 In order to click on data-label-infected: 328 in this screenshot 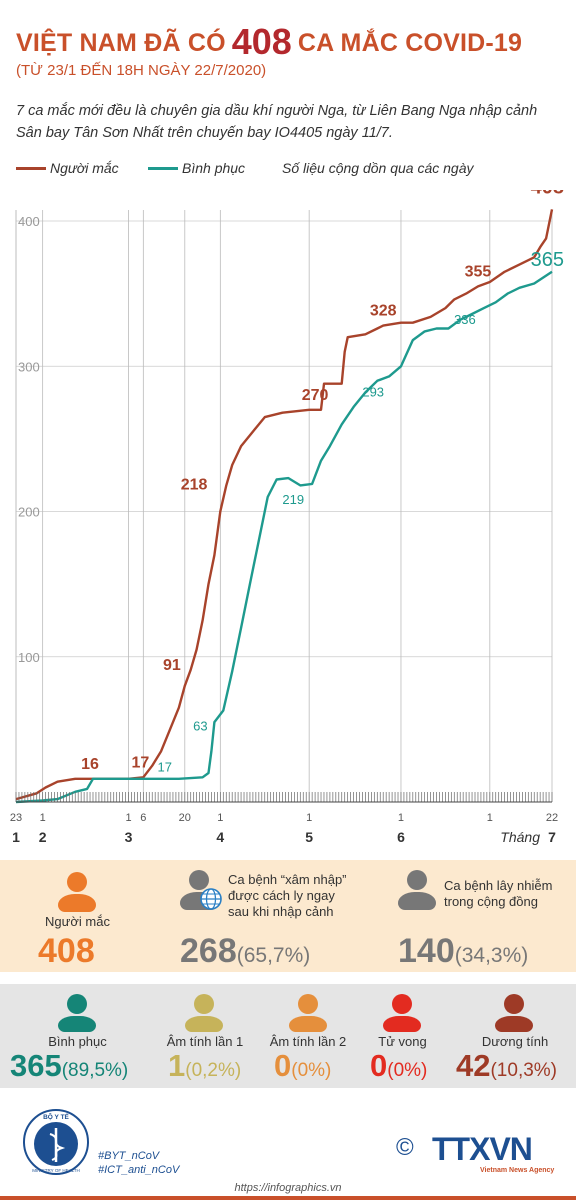, I will do `click(383, 311)`.